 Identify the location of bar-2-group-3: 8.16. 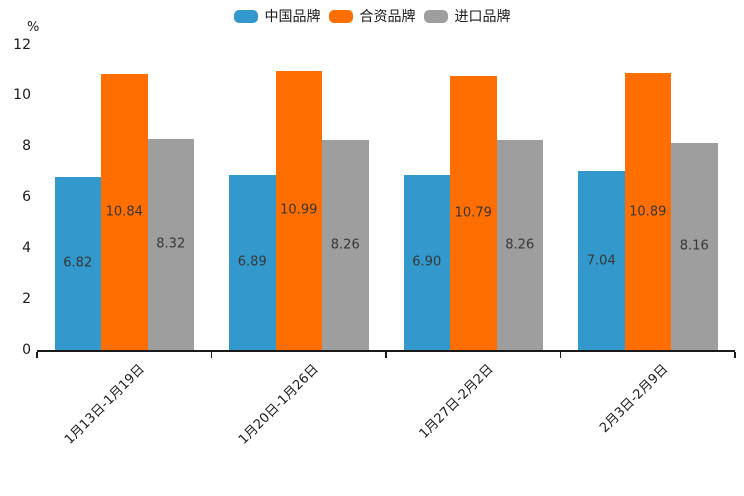
(694, 246).